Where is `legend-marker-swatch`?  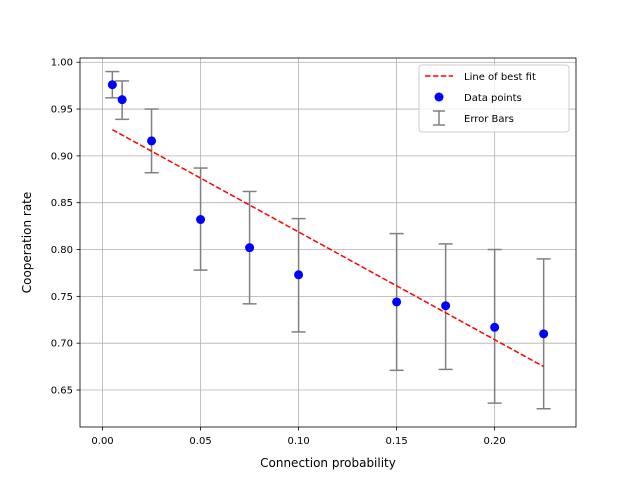
legend-marker-swatch is located at coordinates (439, 97).